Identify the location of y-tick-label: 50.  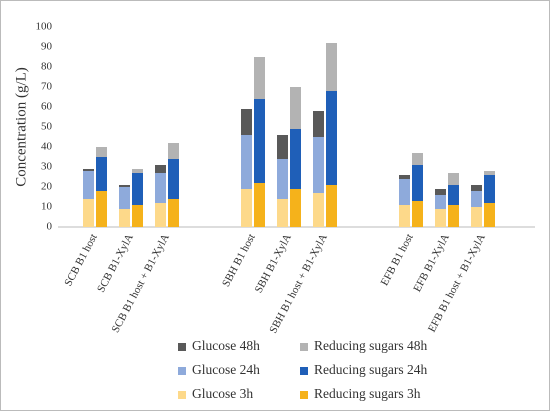
(47, 127).